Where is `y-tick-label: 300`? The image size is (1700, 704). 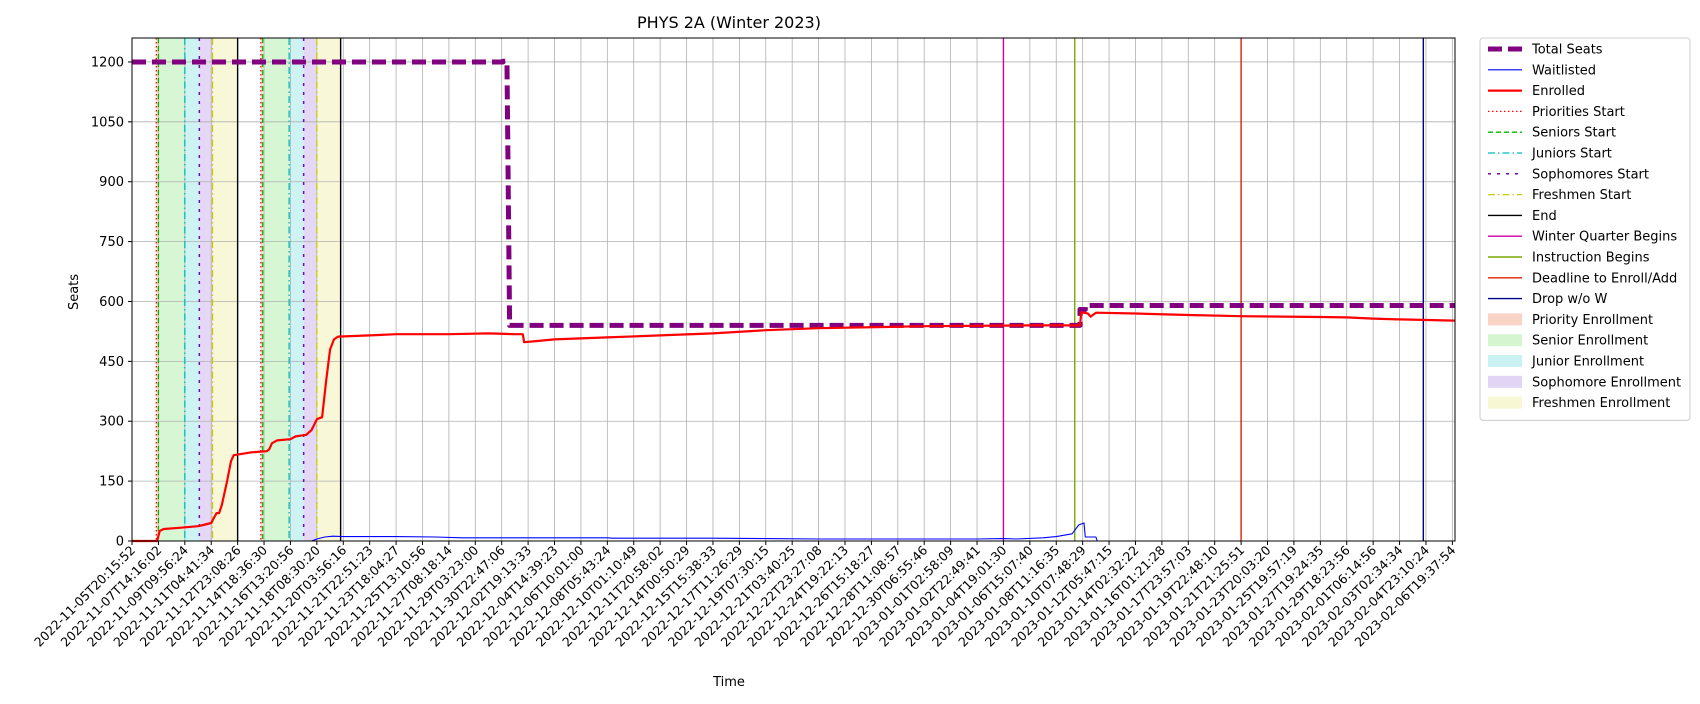 y-tick-label: 300 is located at coordinates (111, 422).